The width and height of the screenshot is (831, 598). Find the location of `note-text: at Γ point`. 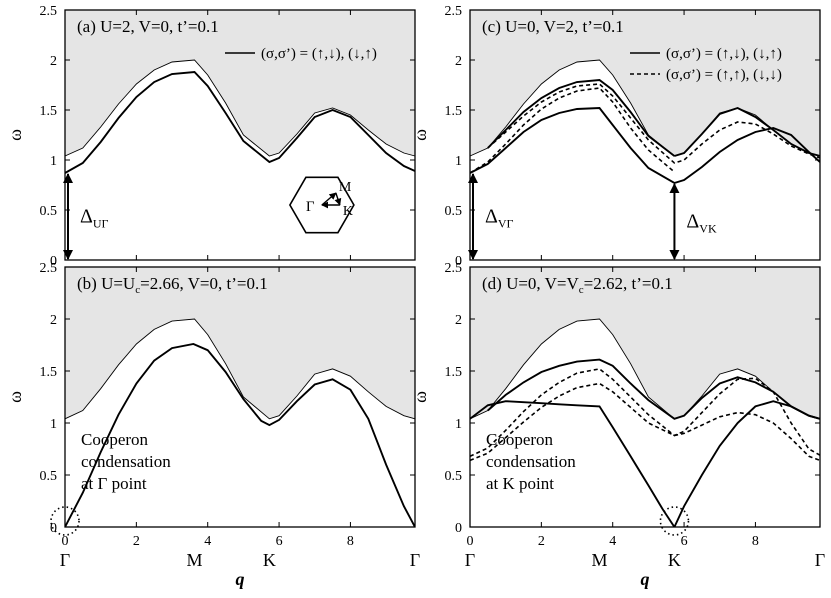

note-text: at Γ point is located at coordinates (114, 483).